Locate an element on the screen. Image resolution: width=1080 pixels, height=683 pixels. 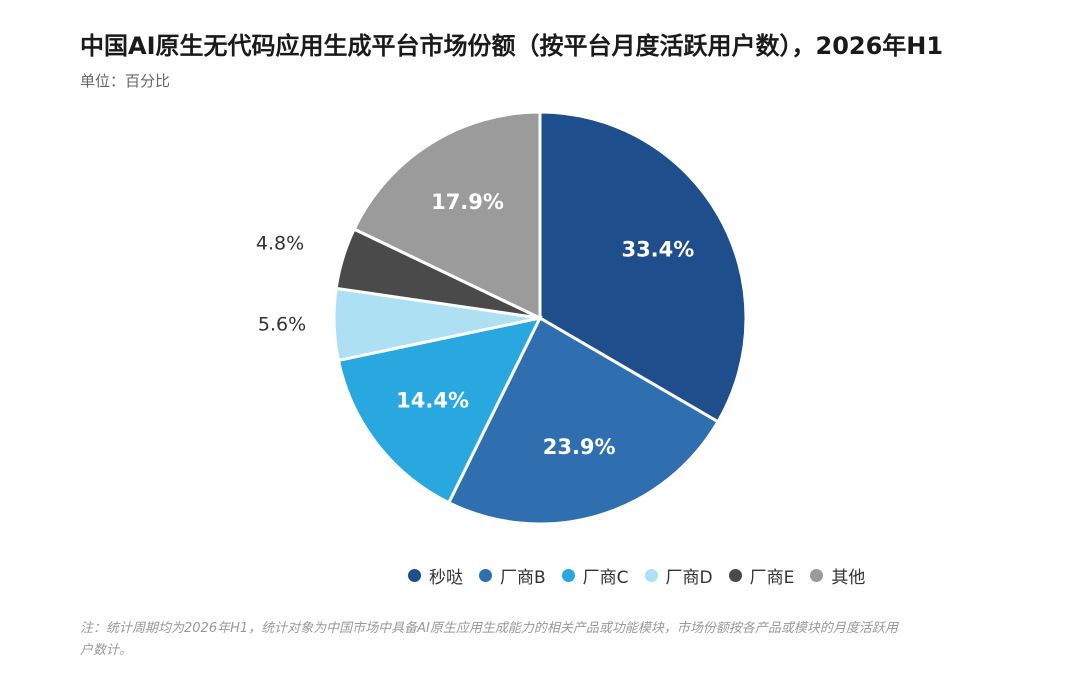
legend-item-5: 厂商E is located at coordinates (761, 575).